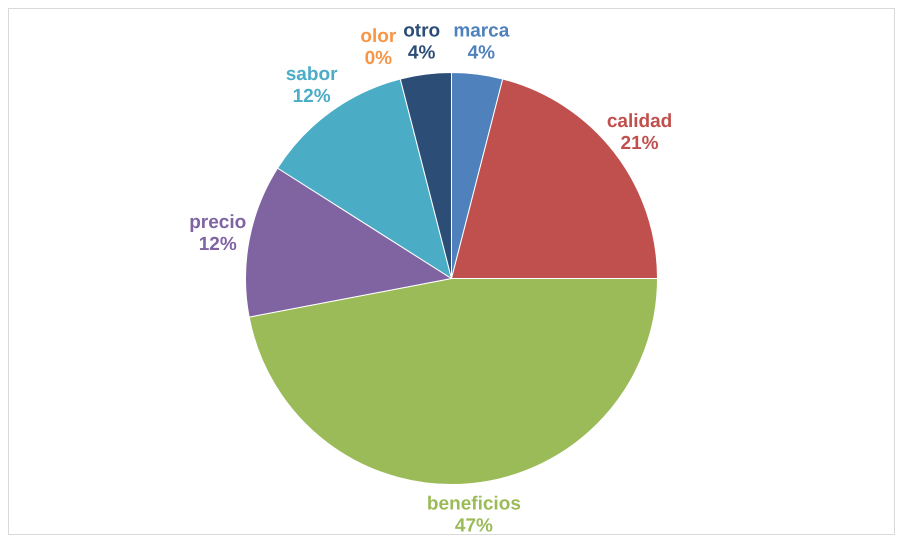  I want to click on slice-label: sabor, so click(312, 75).